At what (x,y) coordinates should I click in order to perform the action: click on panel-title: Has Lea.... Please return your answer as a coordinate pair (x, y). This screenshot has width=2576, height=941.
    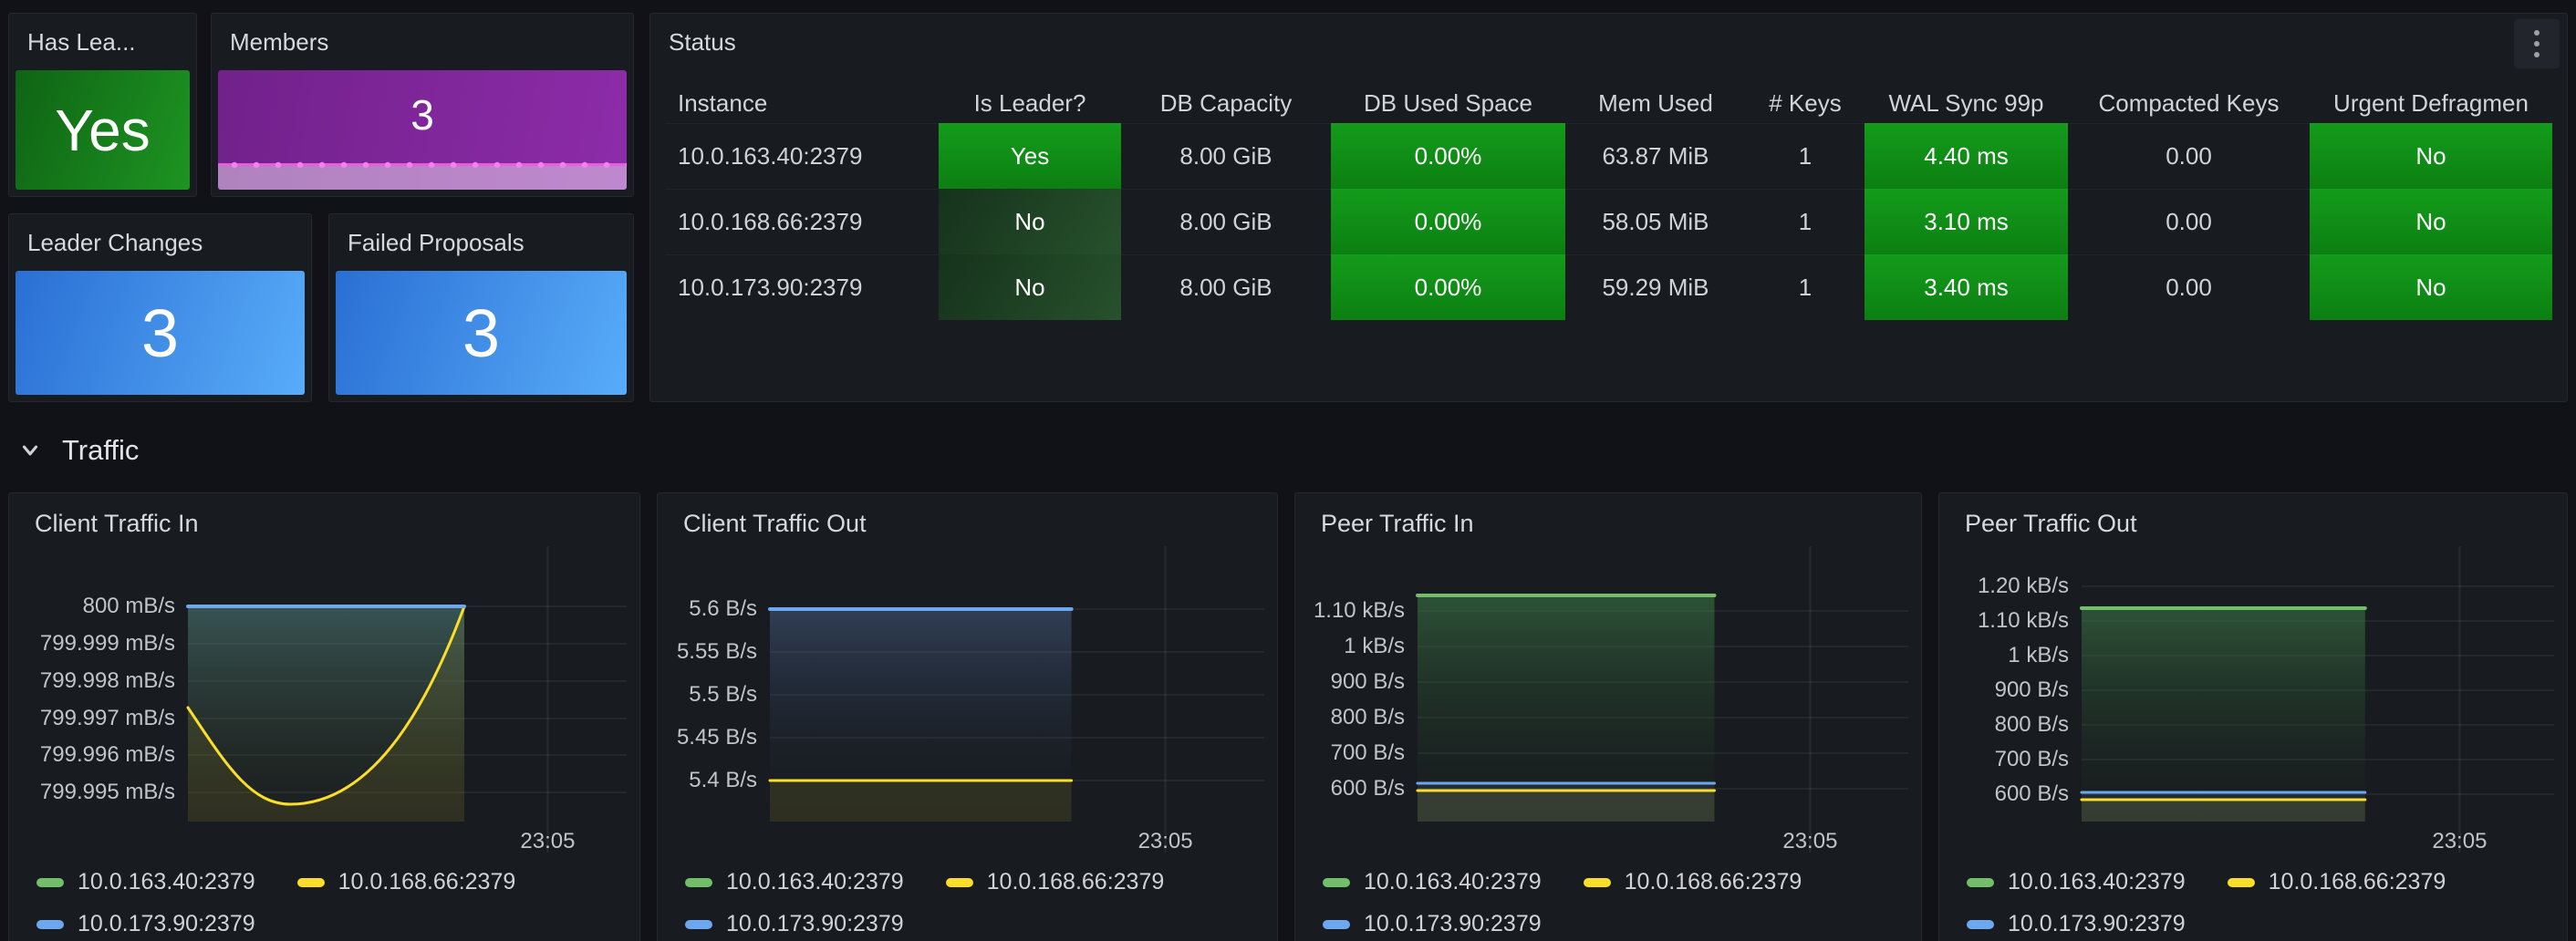
    Looking at the image, I should click on (81, 42).